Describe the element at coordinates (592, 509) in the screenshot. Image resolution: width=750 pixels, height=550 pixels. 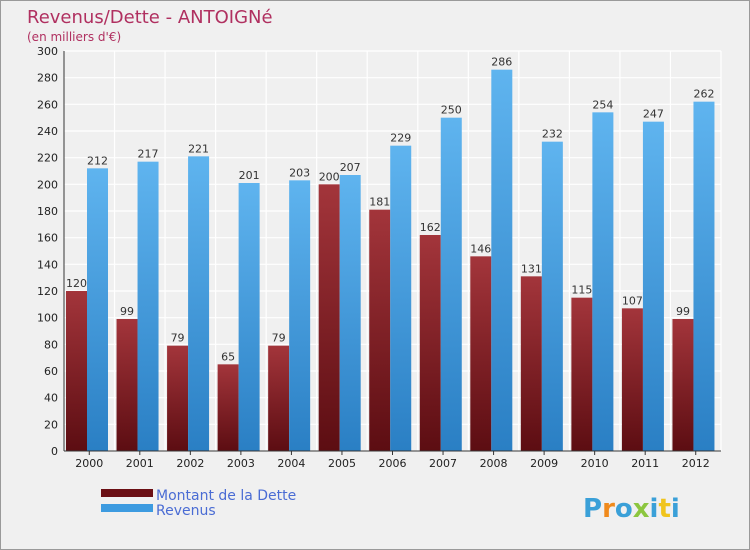
I see `logo-letter: P` at that location.